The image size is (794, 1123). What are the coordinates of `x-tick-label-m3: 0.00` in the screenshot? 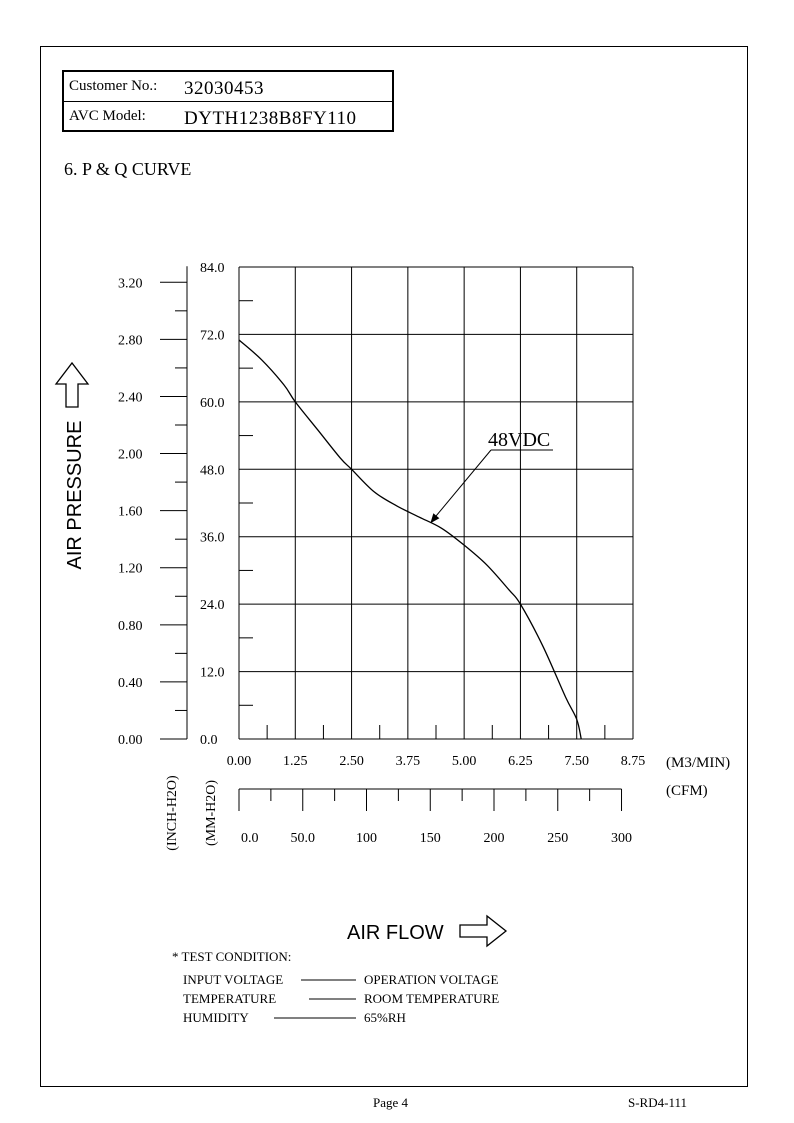 It's located at (239, 761).